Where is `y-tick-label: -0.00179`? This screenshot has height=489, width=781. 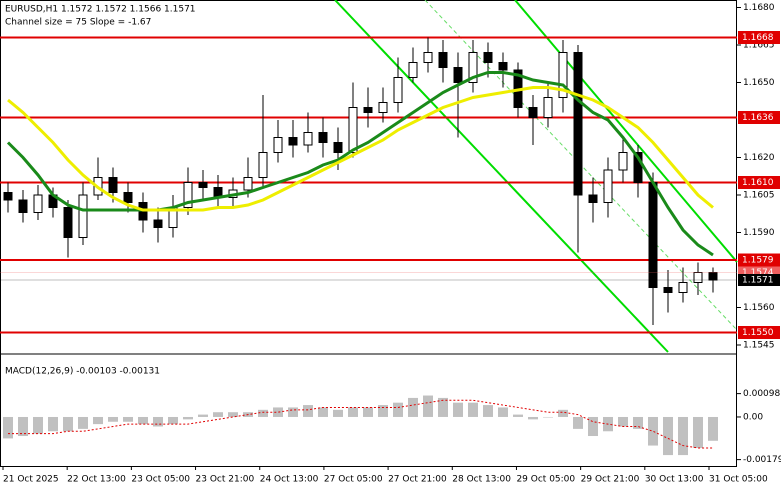 y-tick-label: -0.00179 is located at coordinates (762, 460).